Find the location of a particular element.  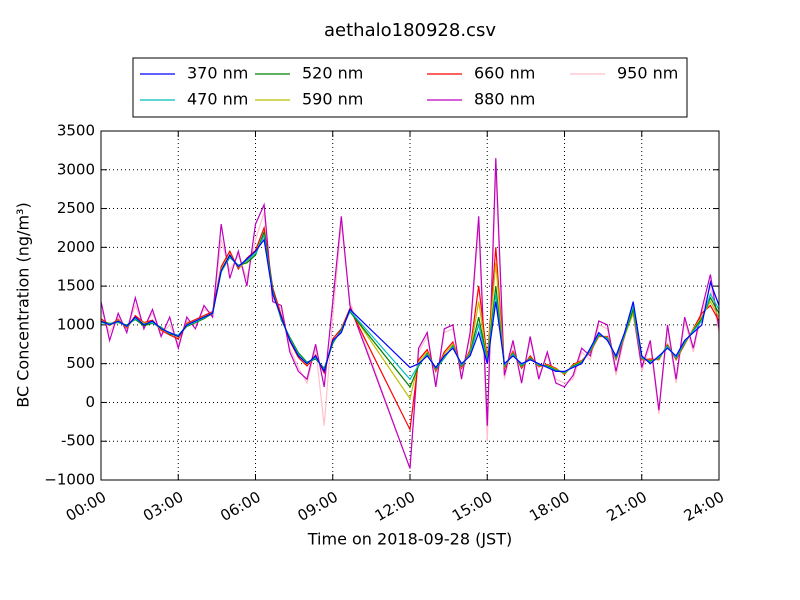

y-tick-label: 1500 is located at coordinates (76, 286).